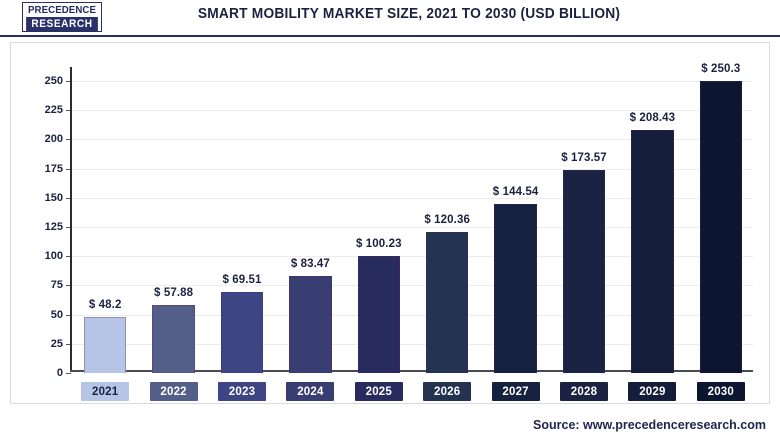 Image resolution: width=780 pixels, height=440 pixels. What do you see at coordinates (515, 192) in the screenshot?
I see `bar-value-label: $ 144.54` at bounding box center [515, 192].